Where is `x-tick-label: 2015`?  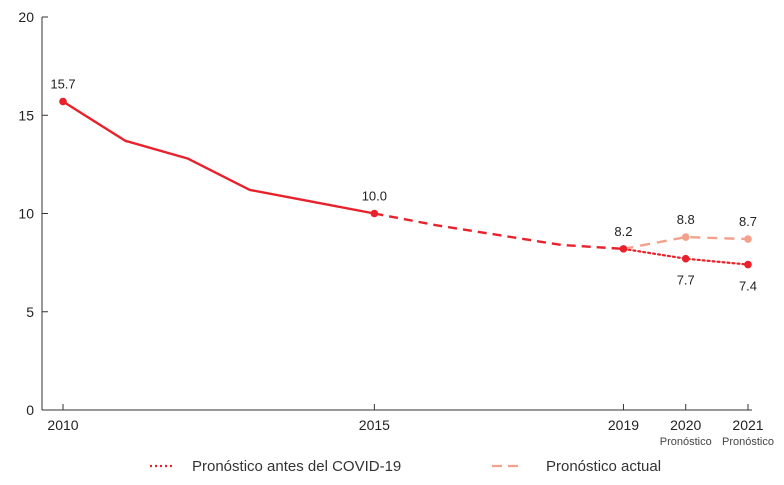
x-tick-label: 2015 is located at coordinates (374, 425).